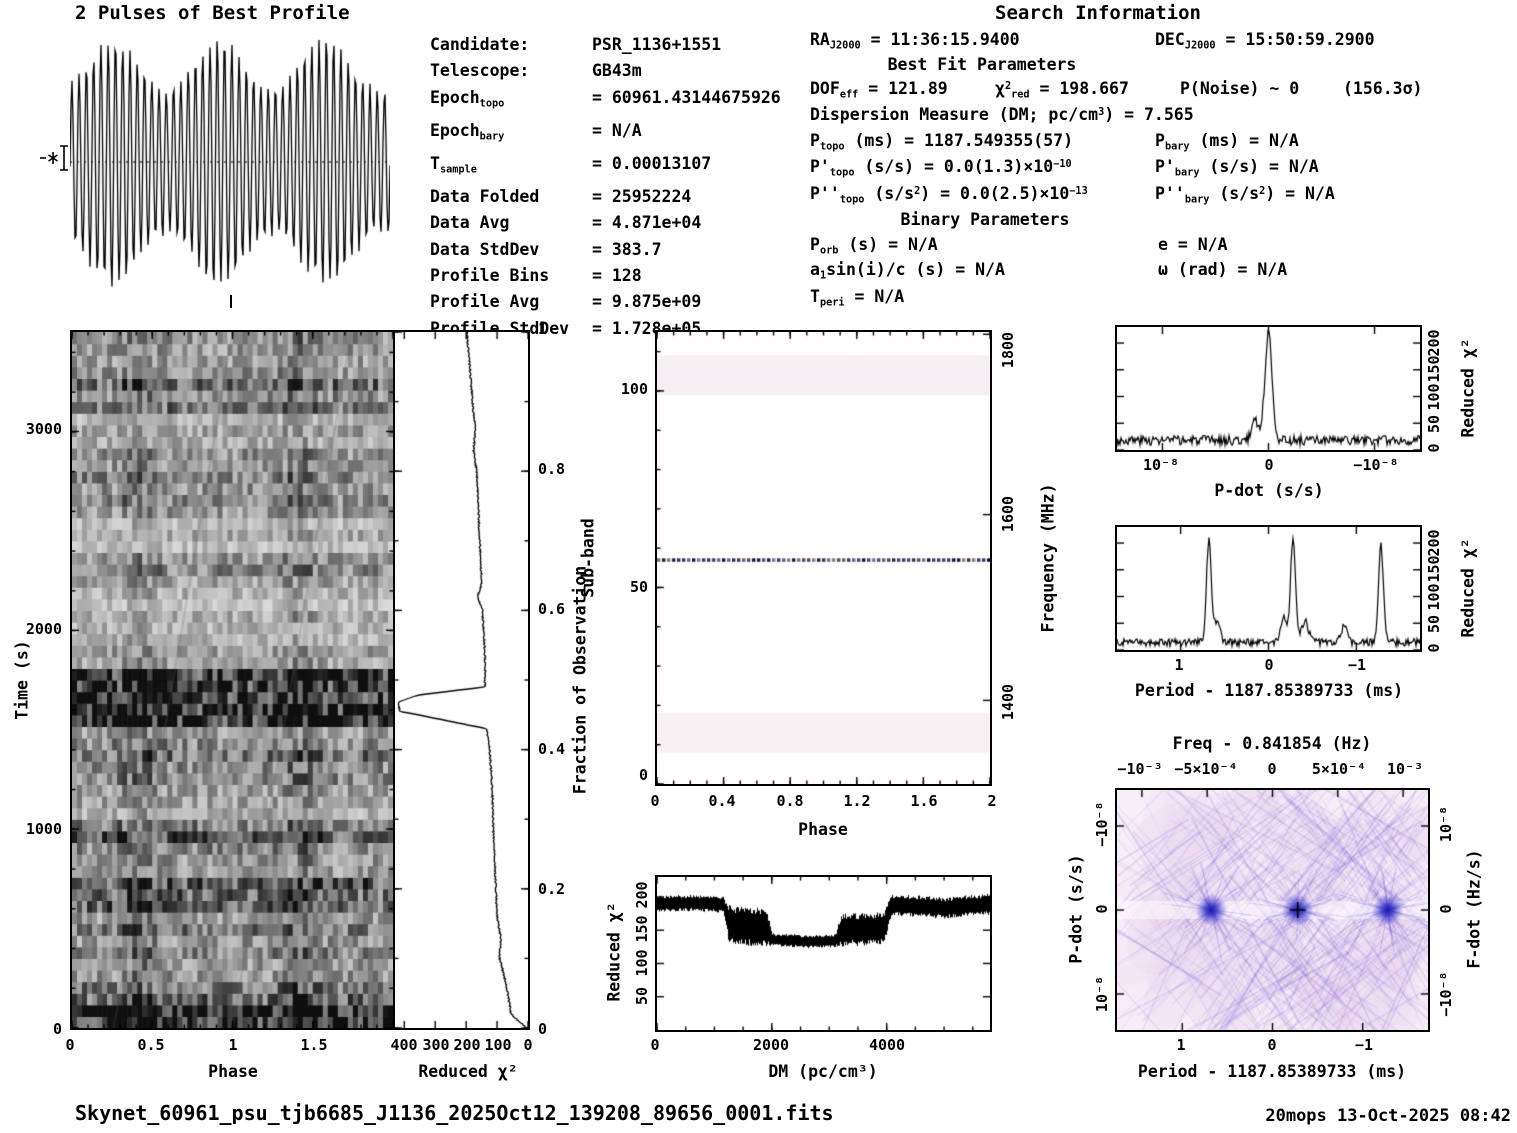 Image resolution: width=1517 pixels, height=1133 pixels. I want to click on reduced-chi2-axis-label: Reduced χ², so click(1468, 588).